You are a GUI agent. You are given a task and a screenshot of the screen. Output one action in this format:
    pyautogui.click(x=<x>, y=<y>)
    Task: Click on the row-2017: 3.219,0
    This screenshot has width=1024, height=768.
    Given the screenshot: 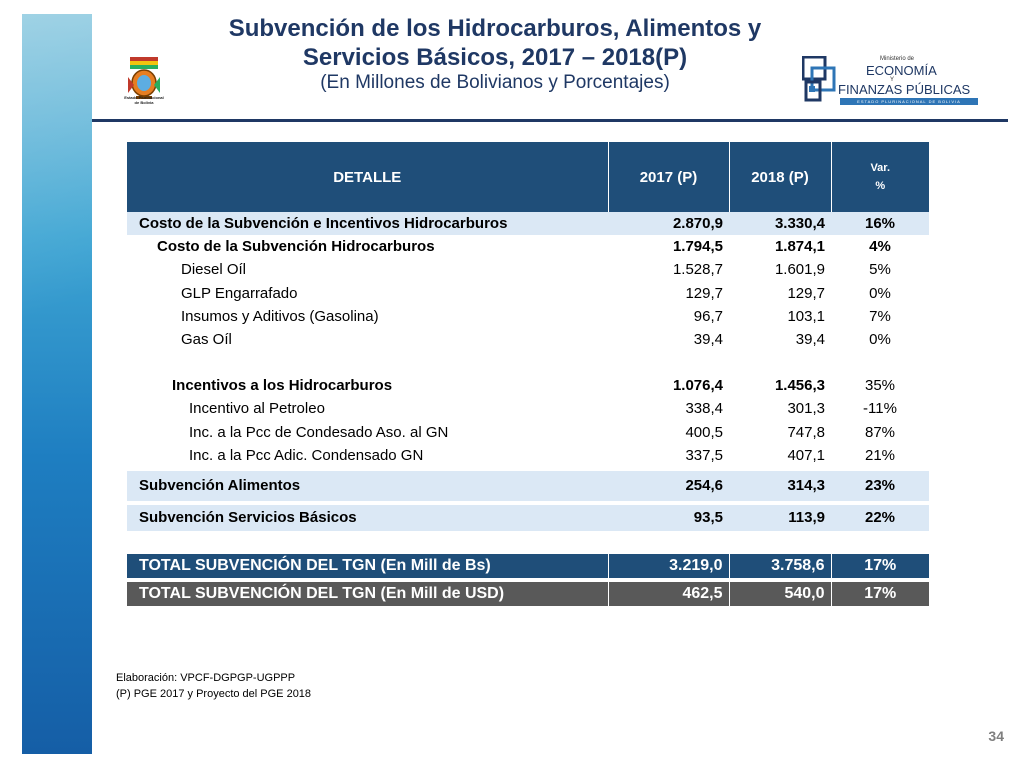 What is the action you would take?
    pyautogui.click(x=669, y=565)
    